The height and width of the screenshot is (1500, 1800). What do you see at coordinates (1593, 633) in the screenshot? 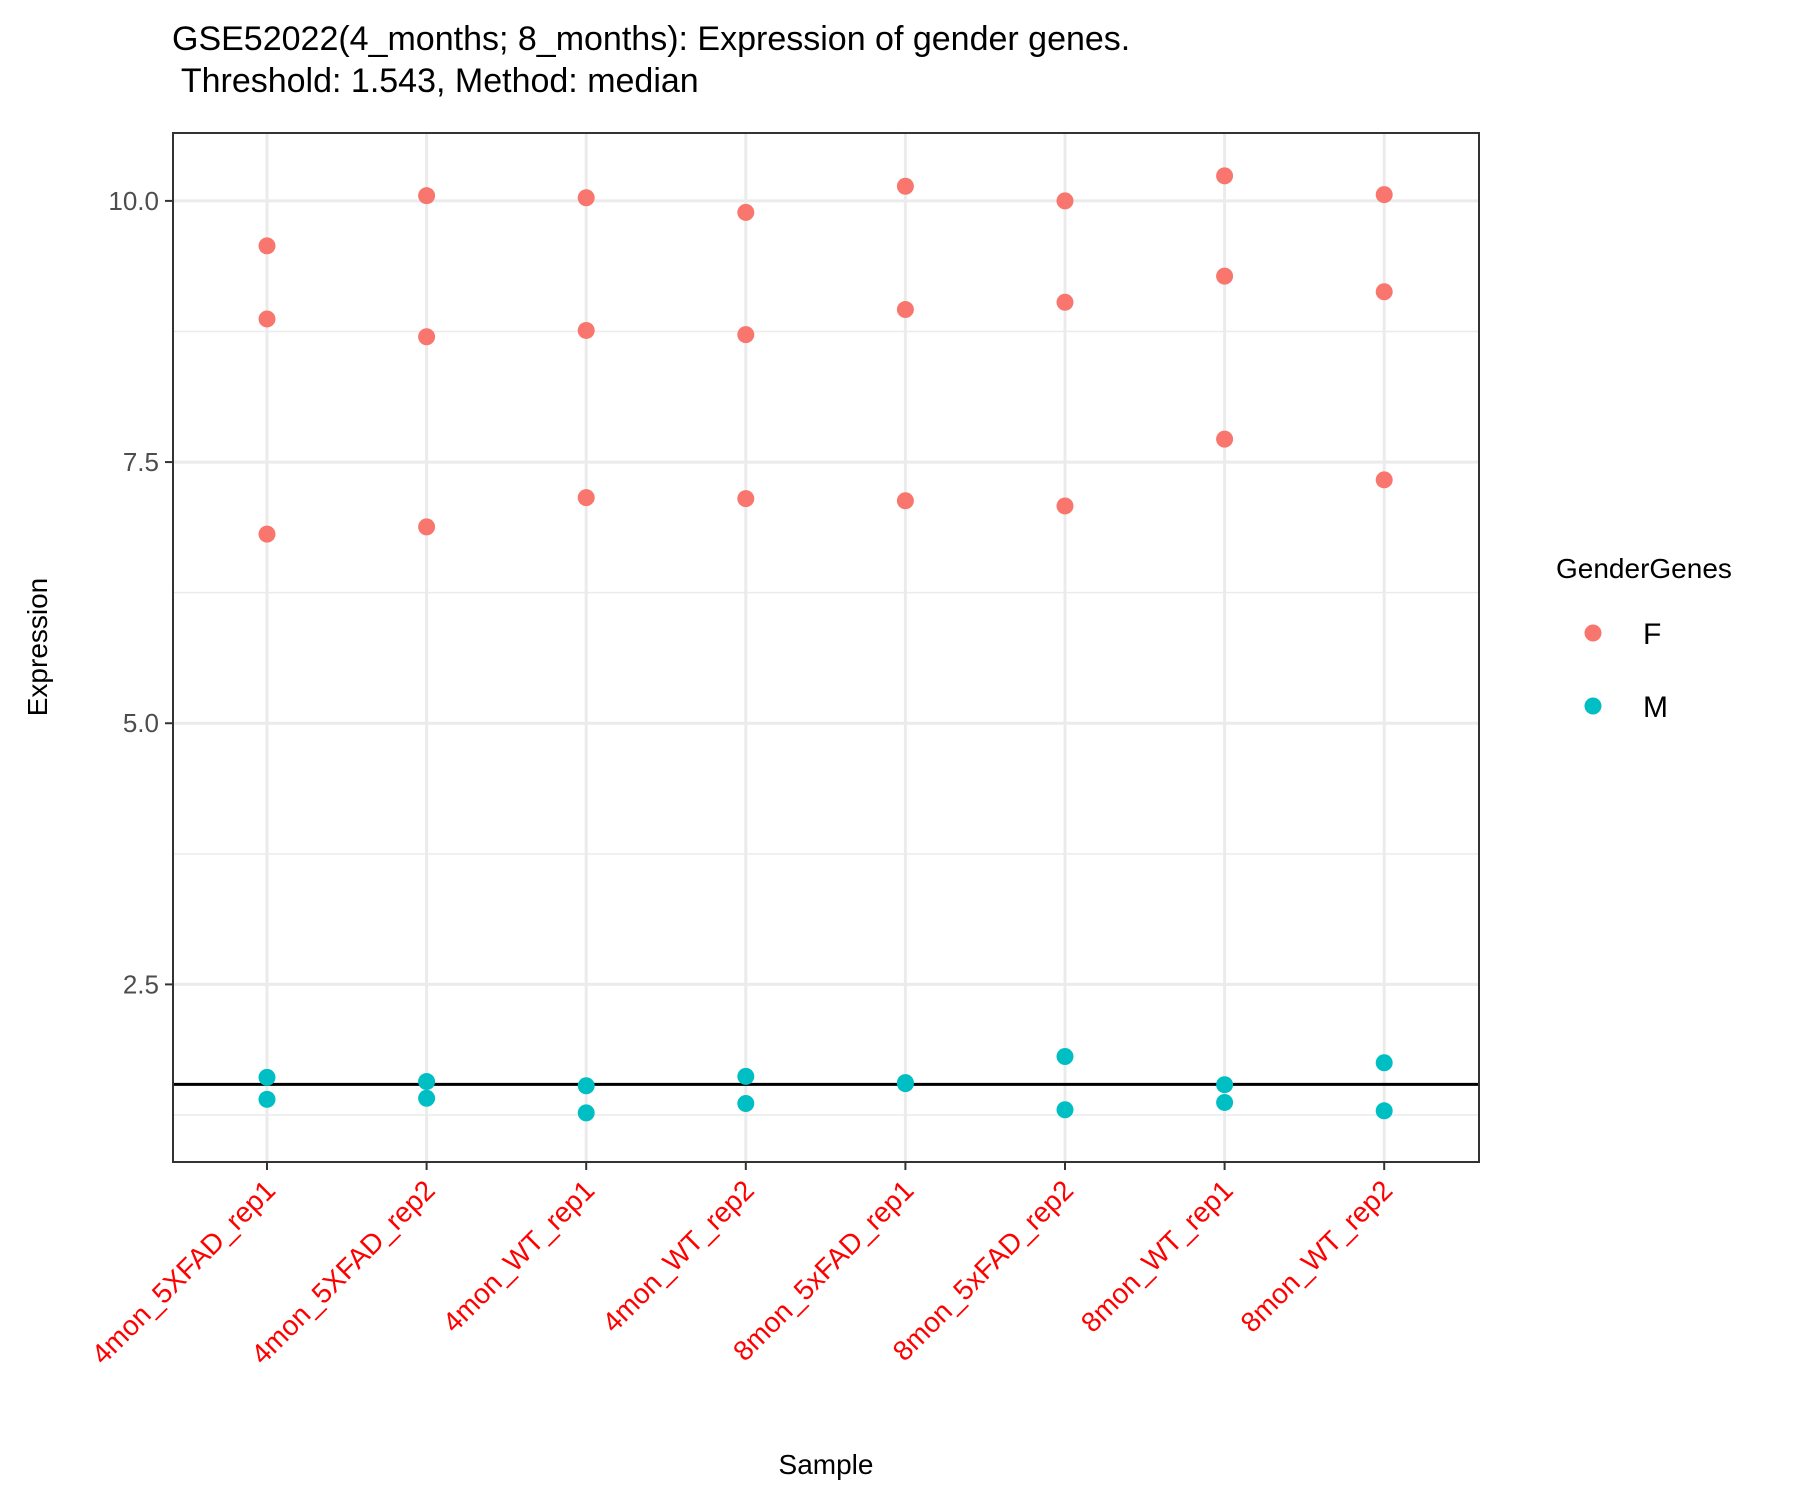
I see `legend-key-f` at bounding box center [1593, 633].